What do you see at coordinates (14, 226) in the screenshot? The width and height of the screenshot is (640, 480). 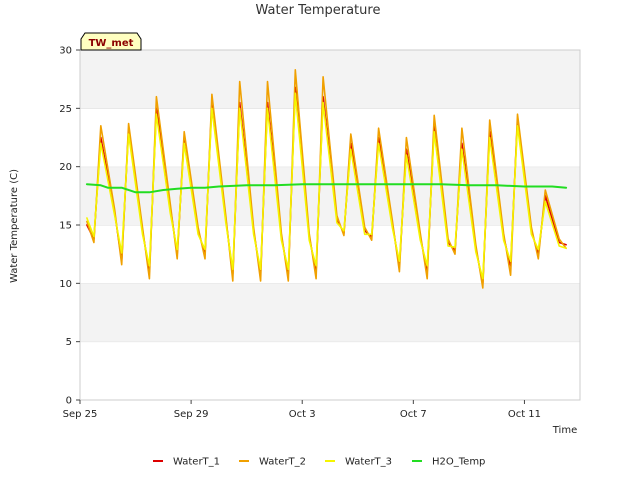 I see `y-axis-title: Water Temperature (C)` at bounding box center [14, 226].